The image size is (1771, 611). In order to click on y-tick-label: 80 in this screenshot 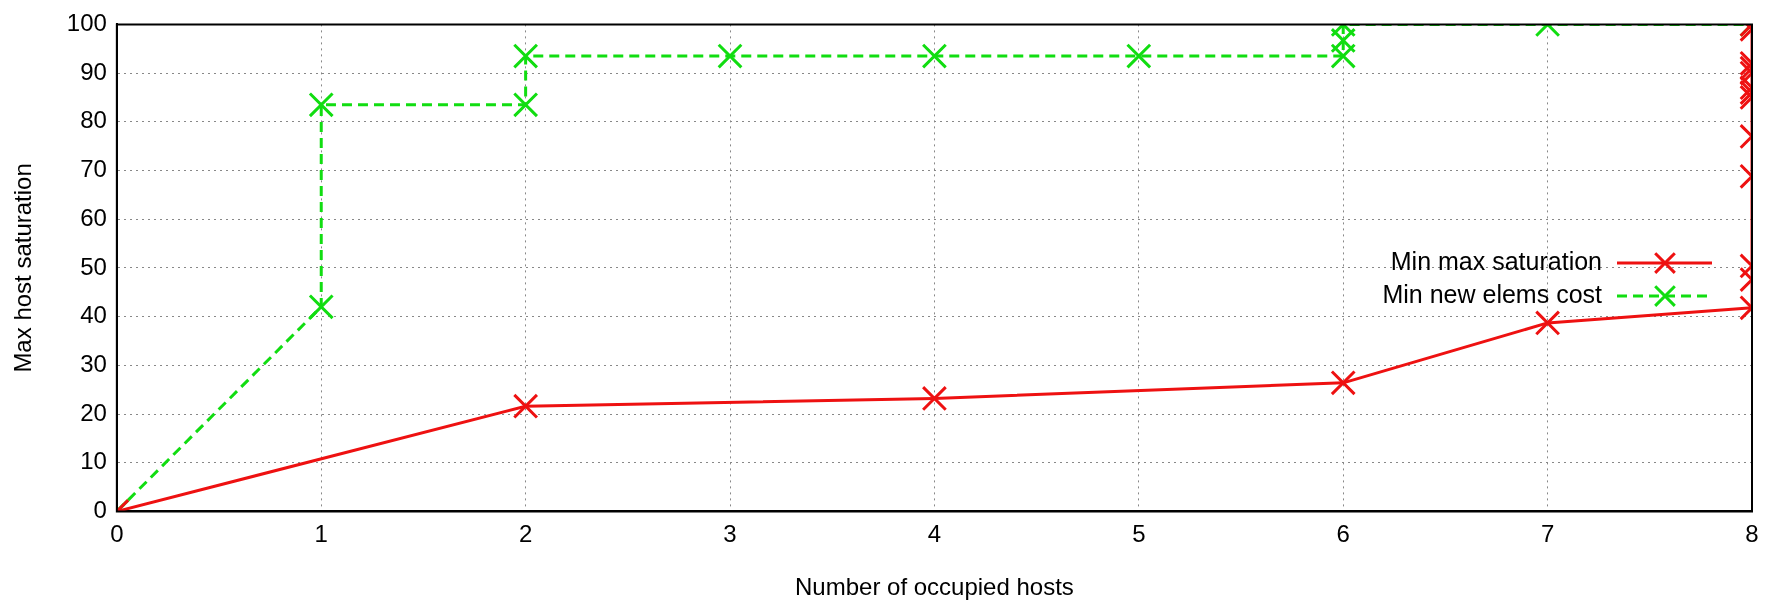, I will do `click(93, 120)`.